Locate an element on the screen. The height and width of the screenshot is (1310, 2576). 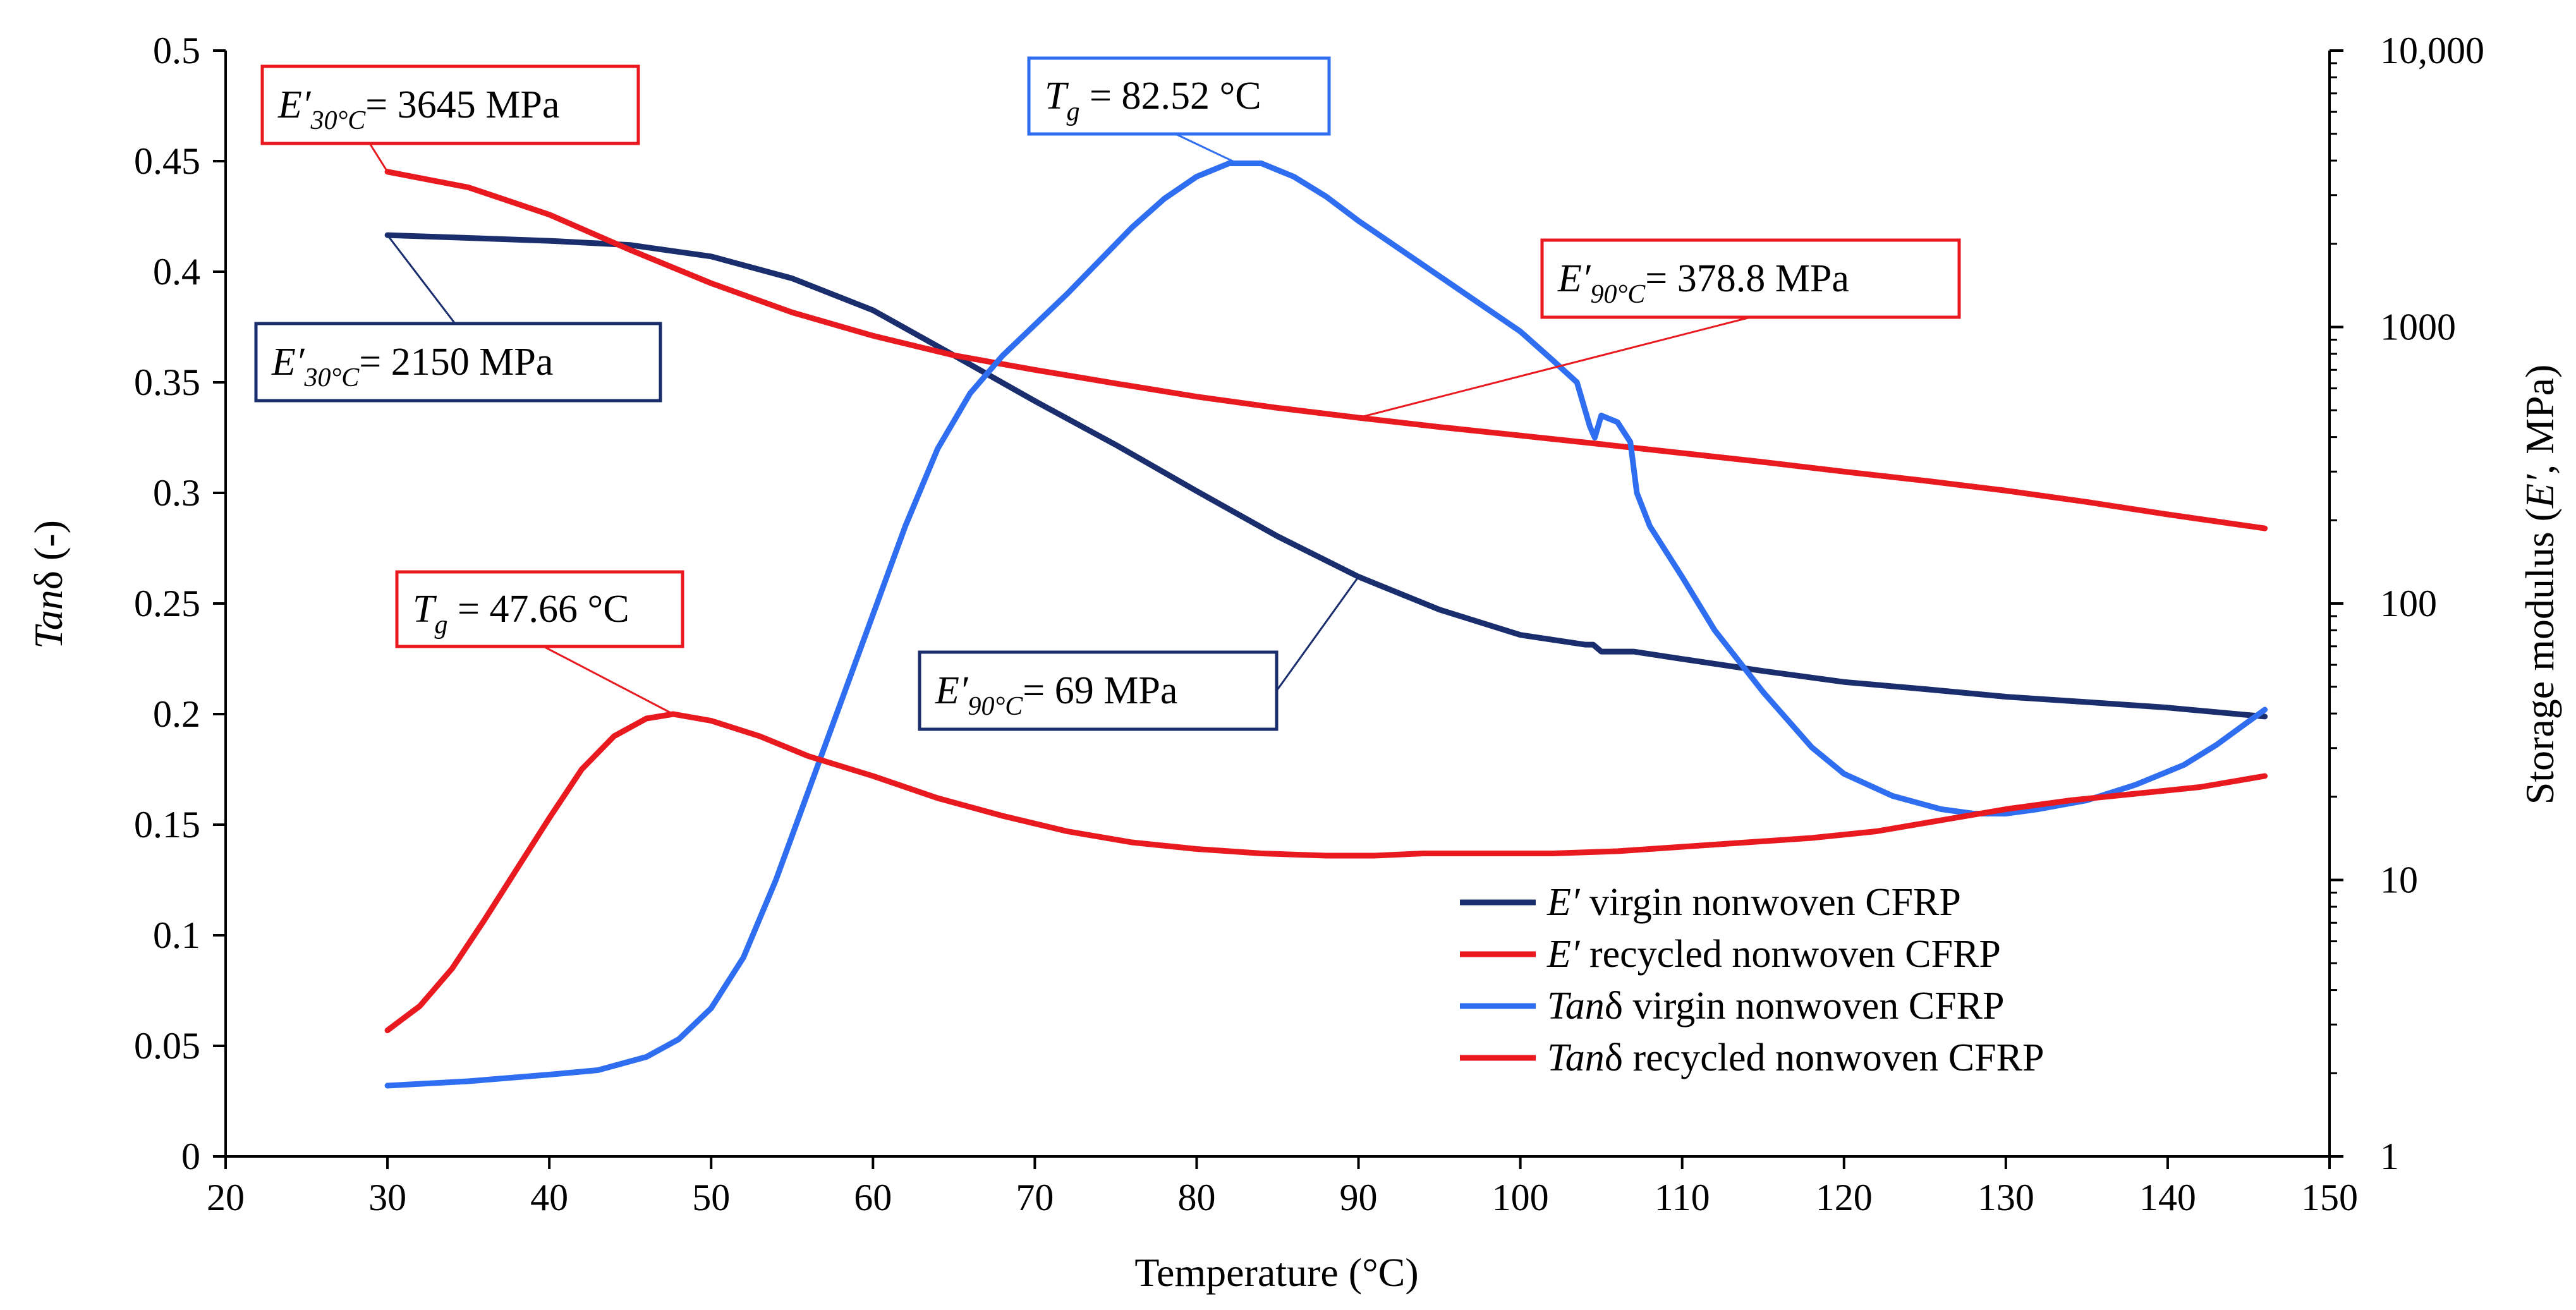
legend-label-2: E′ recycled nonwoven CFRP is located at coordinates (1774, 954).